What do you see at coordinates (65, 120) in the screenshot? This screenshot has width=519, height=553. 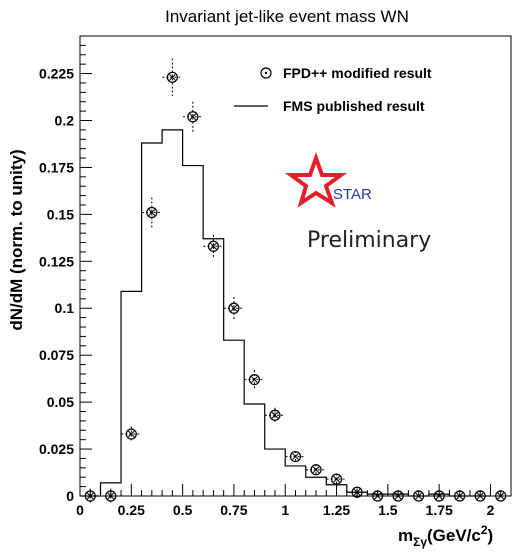 I see `y-tick-label: 0.2` at bounding box center [65, 120].